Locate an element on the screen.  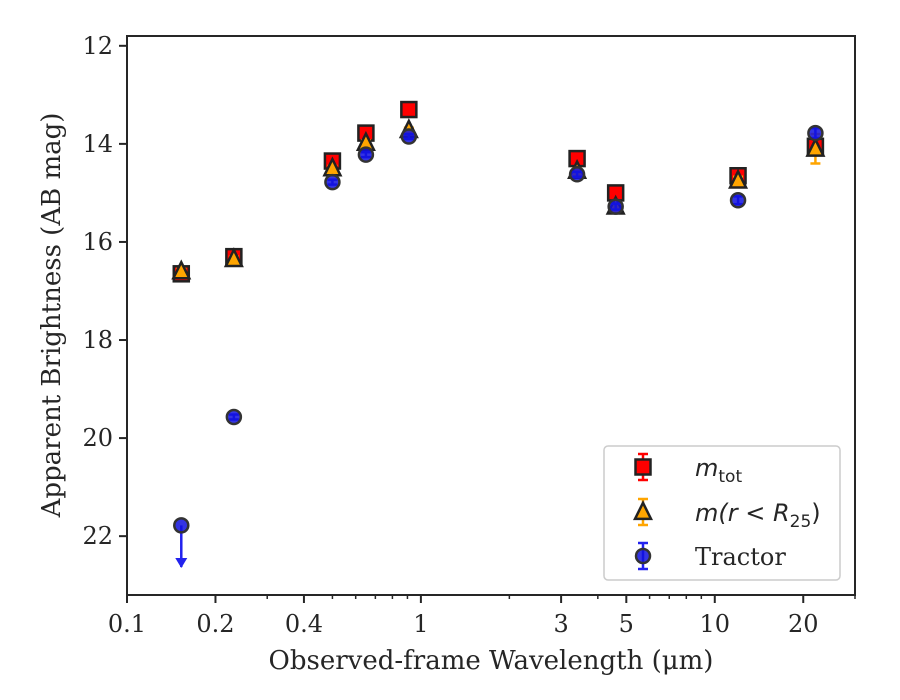
x-tick-label: 3 is located at coordinates (560, 624).